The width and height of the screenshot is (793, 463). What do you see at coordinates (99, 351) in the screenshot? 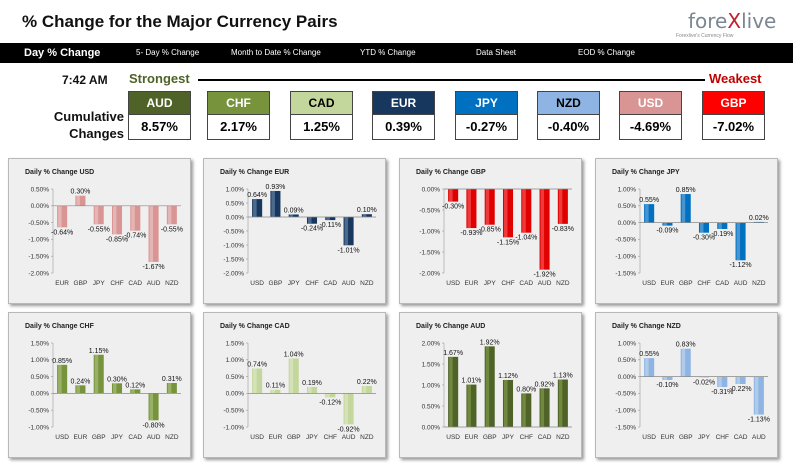
I see `data-label: 1.15%` at bounding box center [99, 351].